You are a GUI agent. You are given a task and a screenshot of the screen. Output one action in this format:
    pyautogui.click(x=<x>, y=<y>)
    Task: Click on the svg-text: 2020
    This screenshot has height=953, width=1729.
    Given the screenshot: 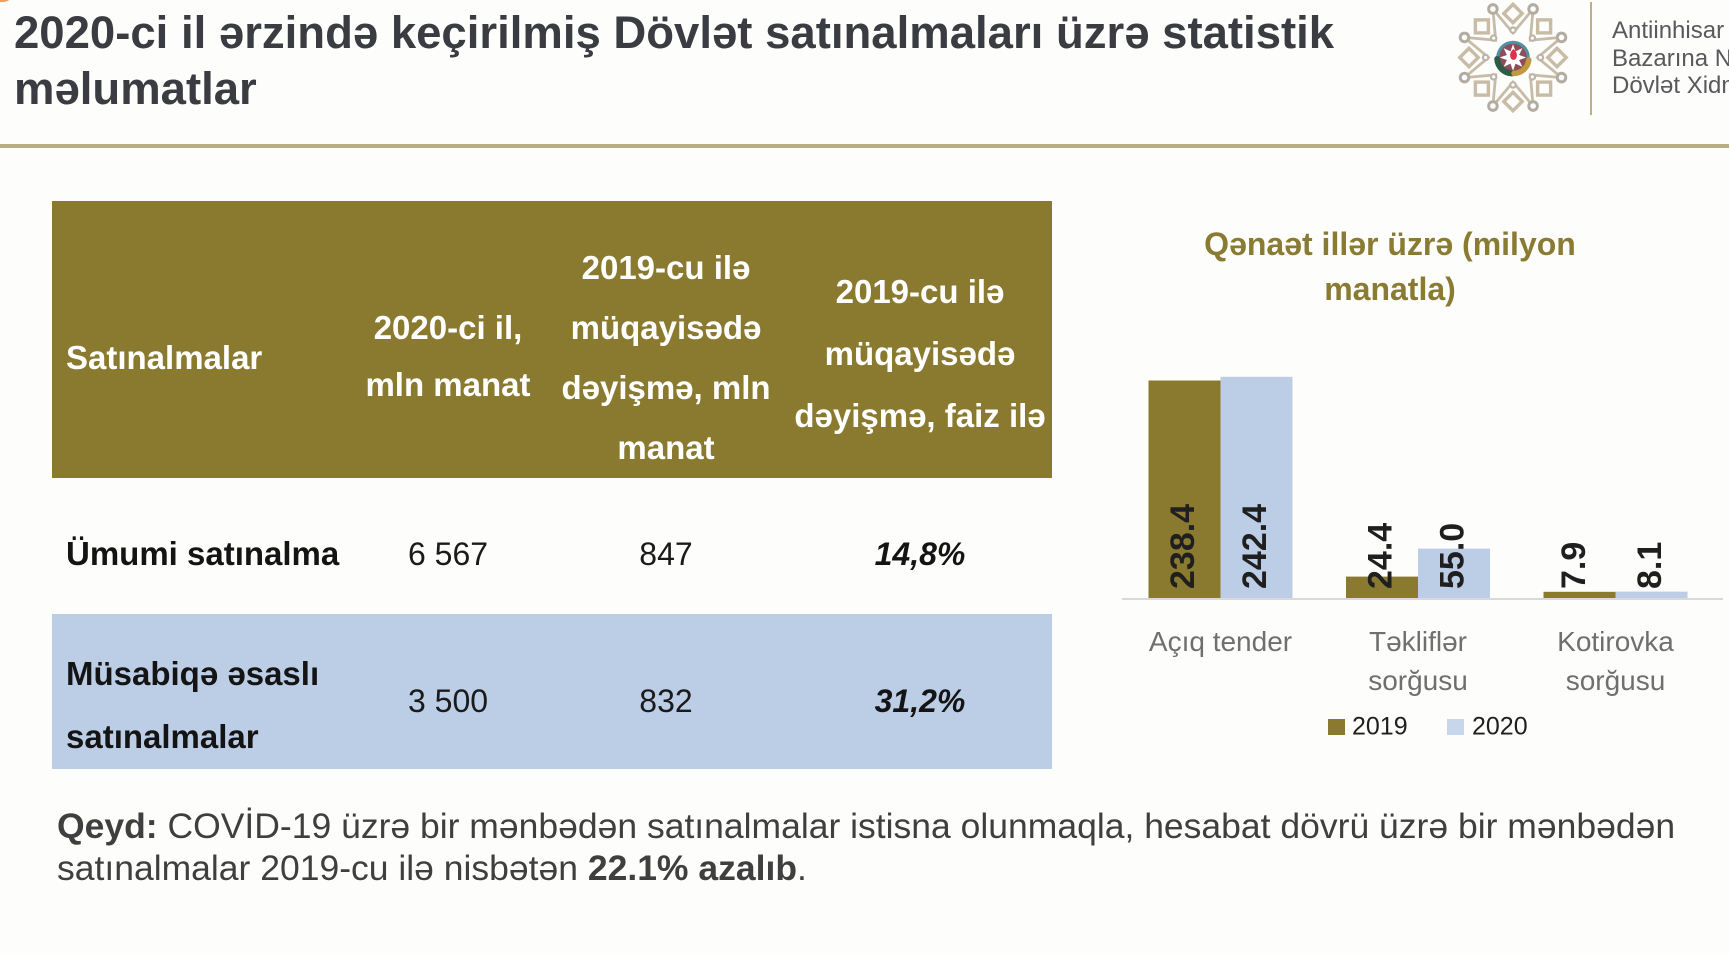 What is the action you would take?
    pyautogui.click(x=1500, y=727)
    